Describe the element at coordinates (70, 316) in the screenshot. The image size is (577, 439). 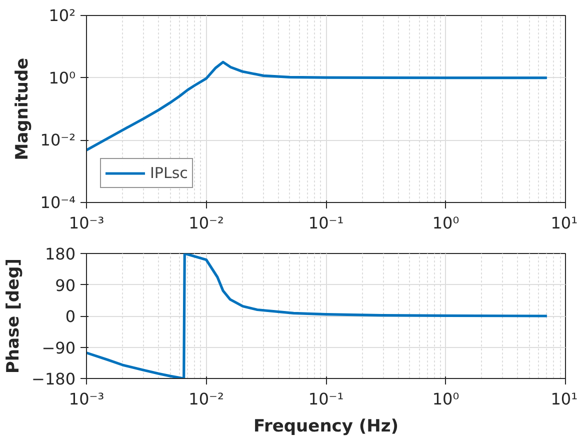
I see `y-tick-label: 0` at that location.